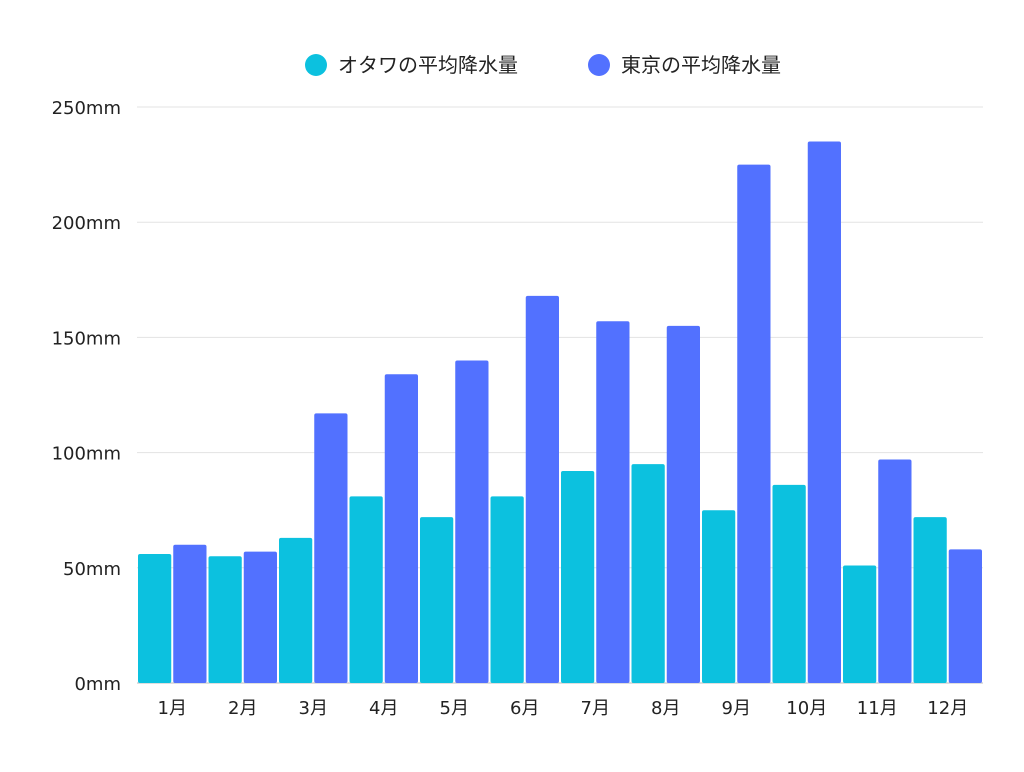 This screenshot has width=1024, height=772. I want to click on y-axis-ticks: 0mm 50mm 100mm 150mm 200mm 250mm, so click(86, 396).